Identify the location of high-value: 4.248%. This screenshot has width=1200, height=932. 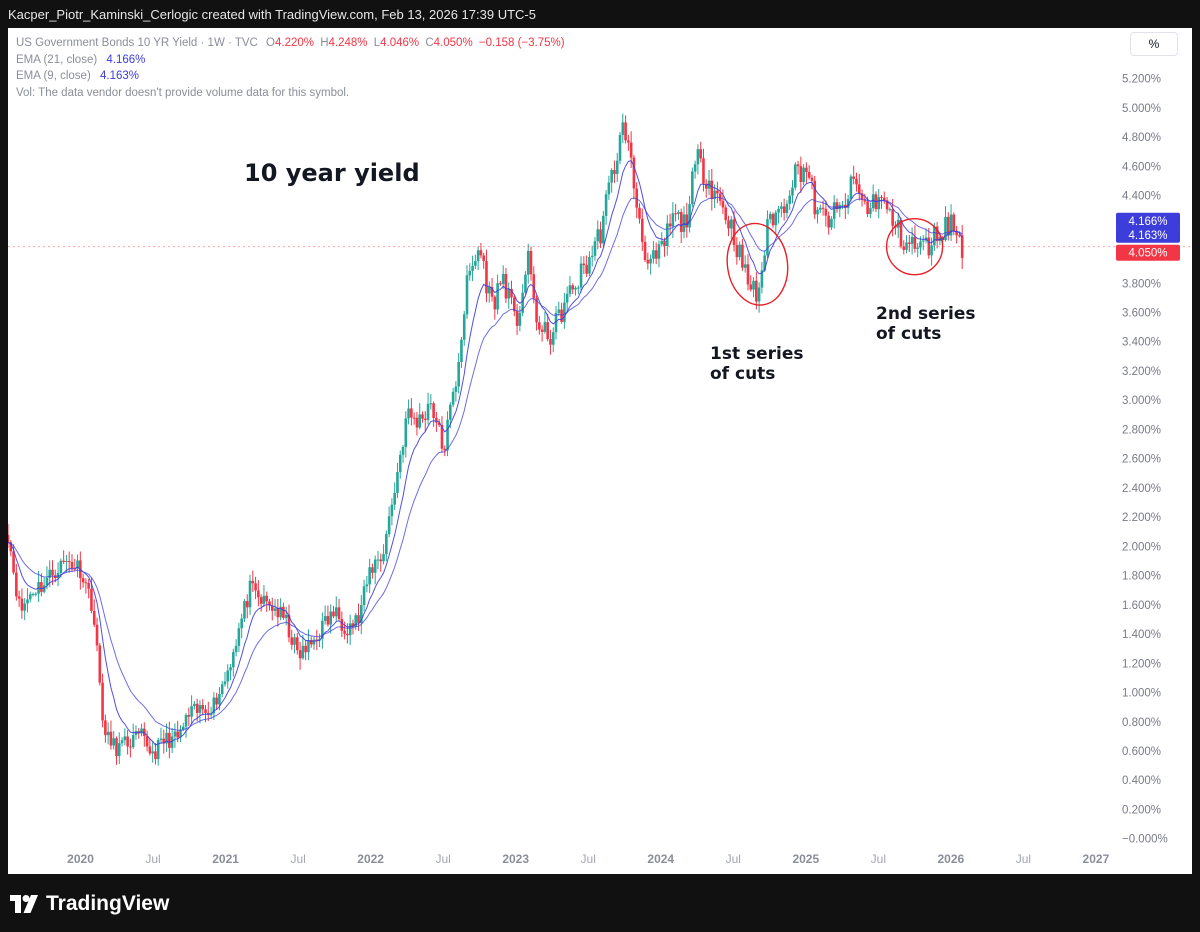
(348, 43).